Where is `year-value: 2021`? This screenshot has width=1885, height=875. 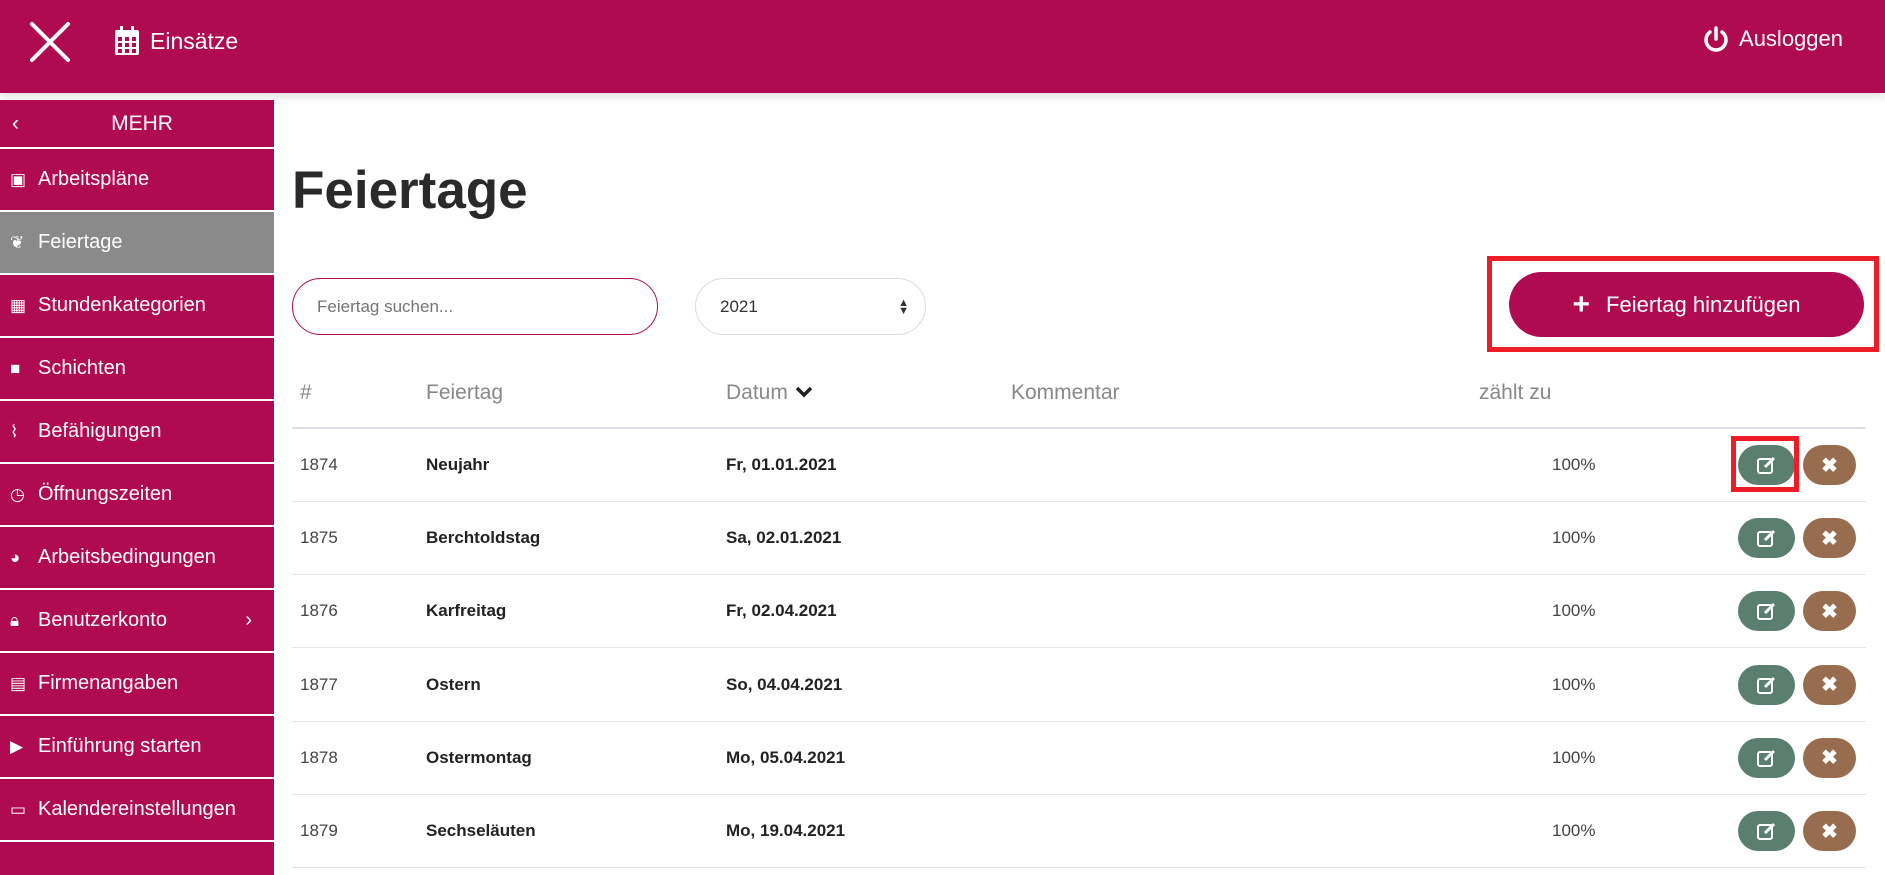
year-value: 2021 is located at coordinates (739, 306).